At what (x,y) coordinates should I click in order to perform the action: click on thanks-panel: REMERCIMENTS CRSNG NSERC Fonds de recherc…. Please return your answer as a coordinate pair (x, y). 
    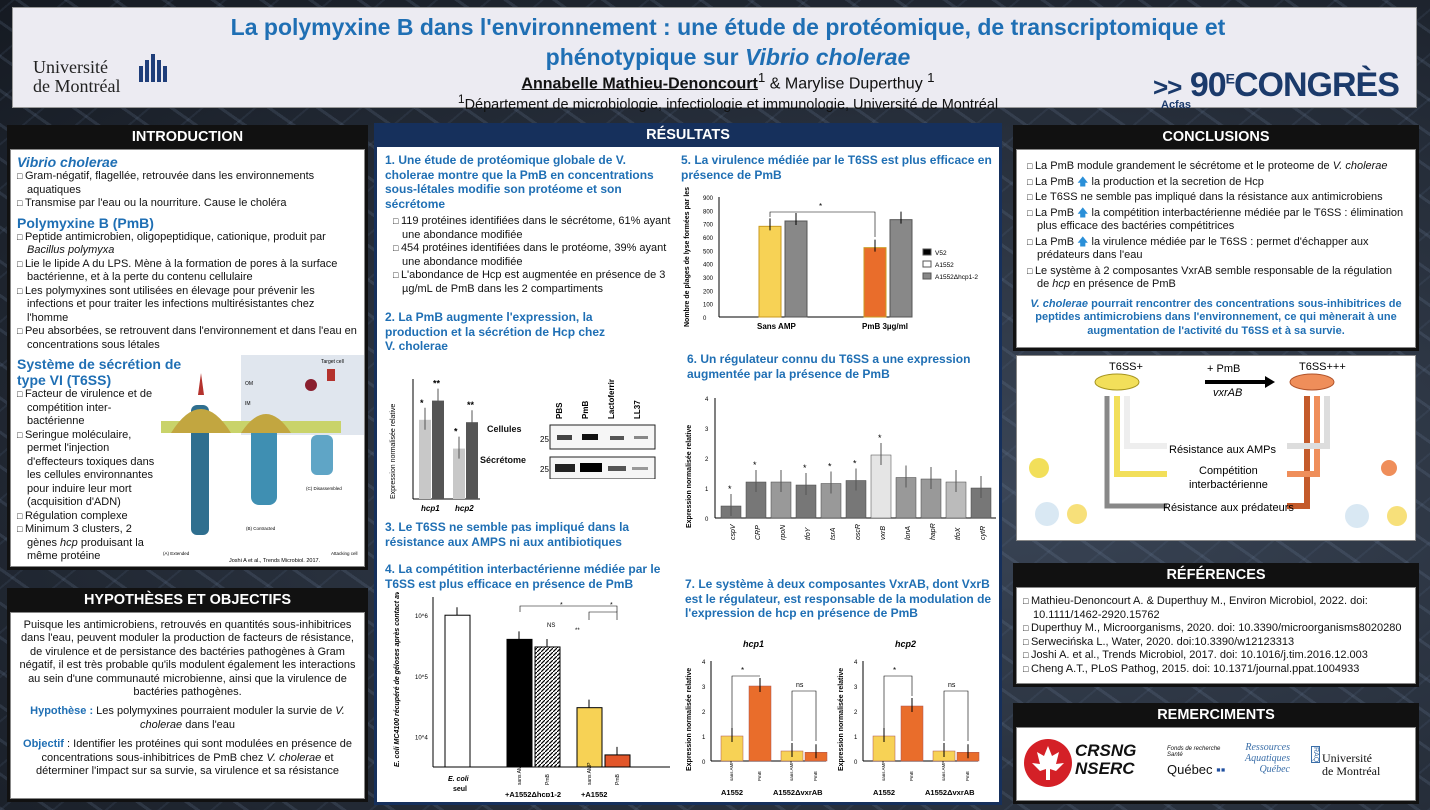
    Looking at the image, I should click on (1216, 753).